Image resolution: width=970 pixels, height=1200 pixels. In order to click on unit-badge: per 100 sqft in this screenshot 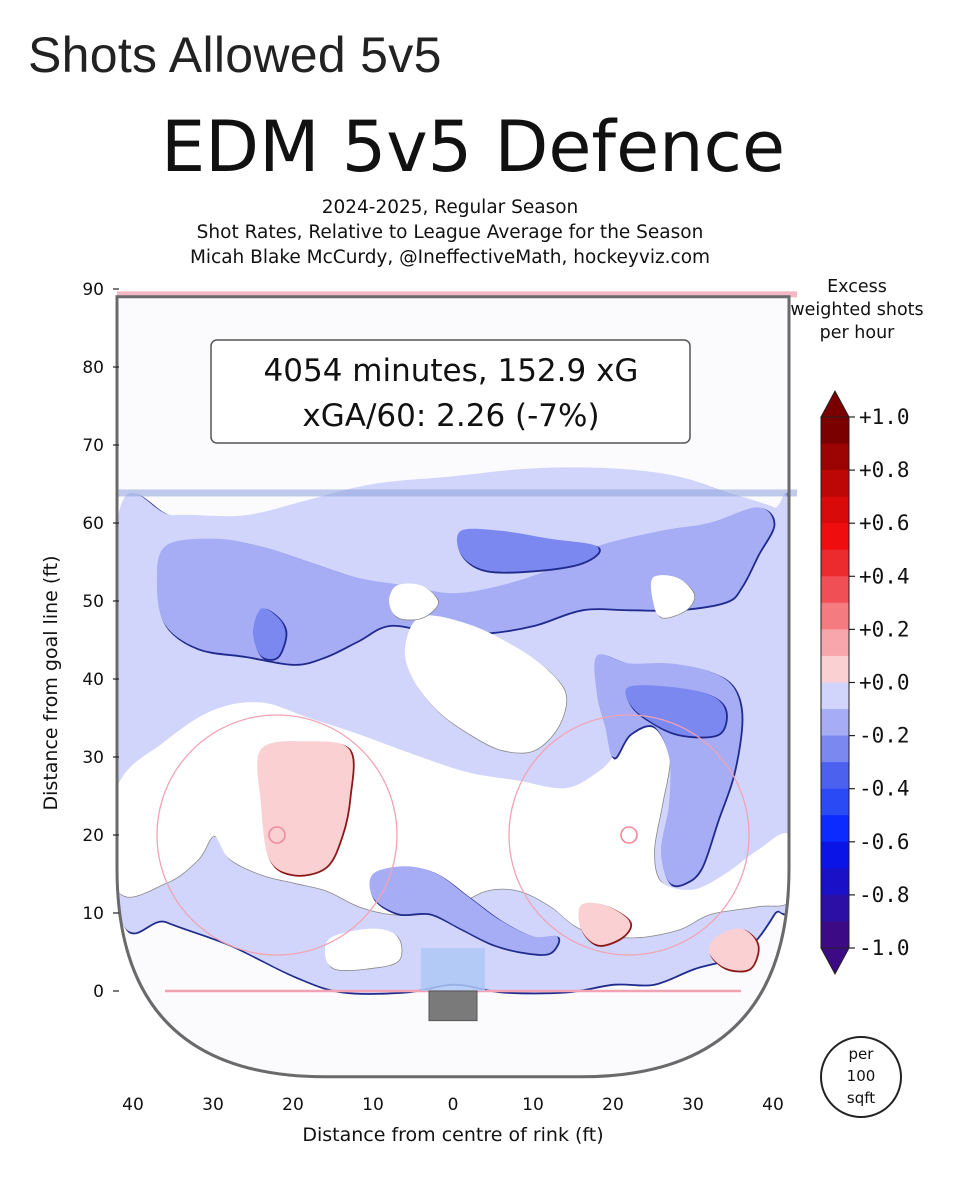, I will do `click(861, 1077)`.